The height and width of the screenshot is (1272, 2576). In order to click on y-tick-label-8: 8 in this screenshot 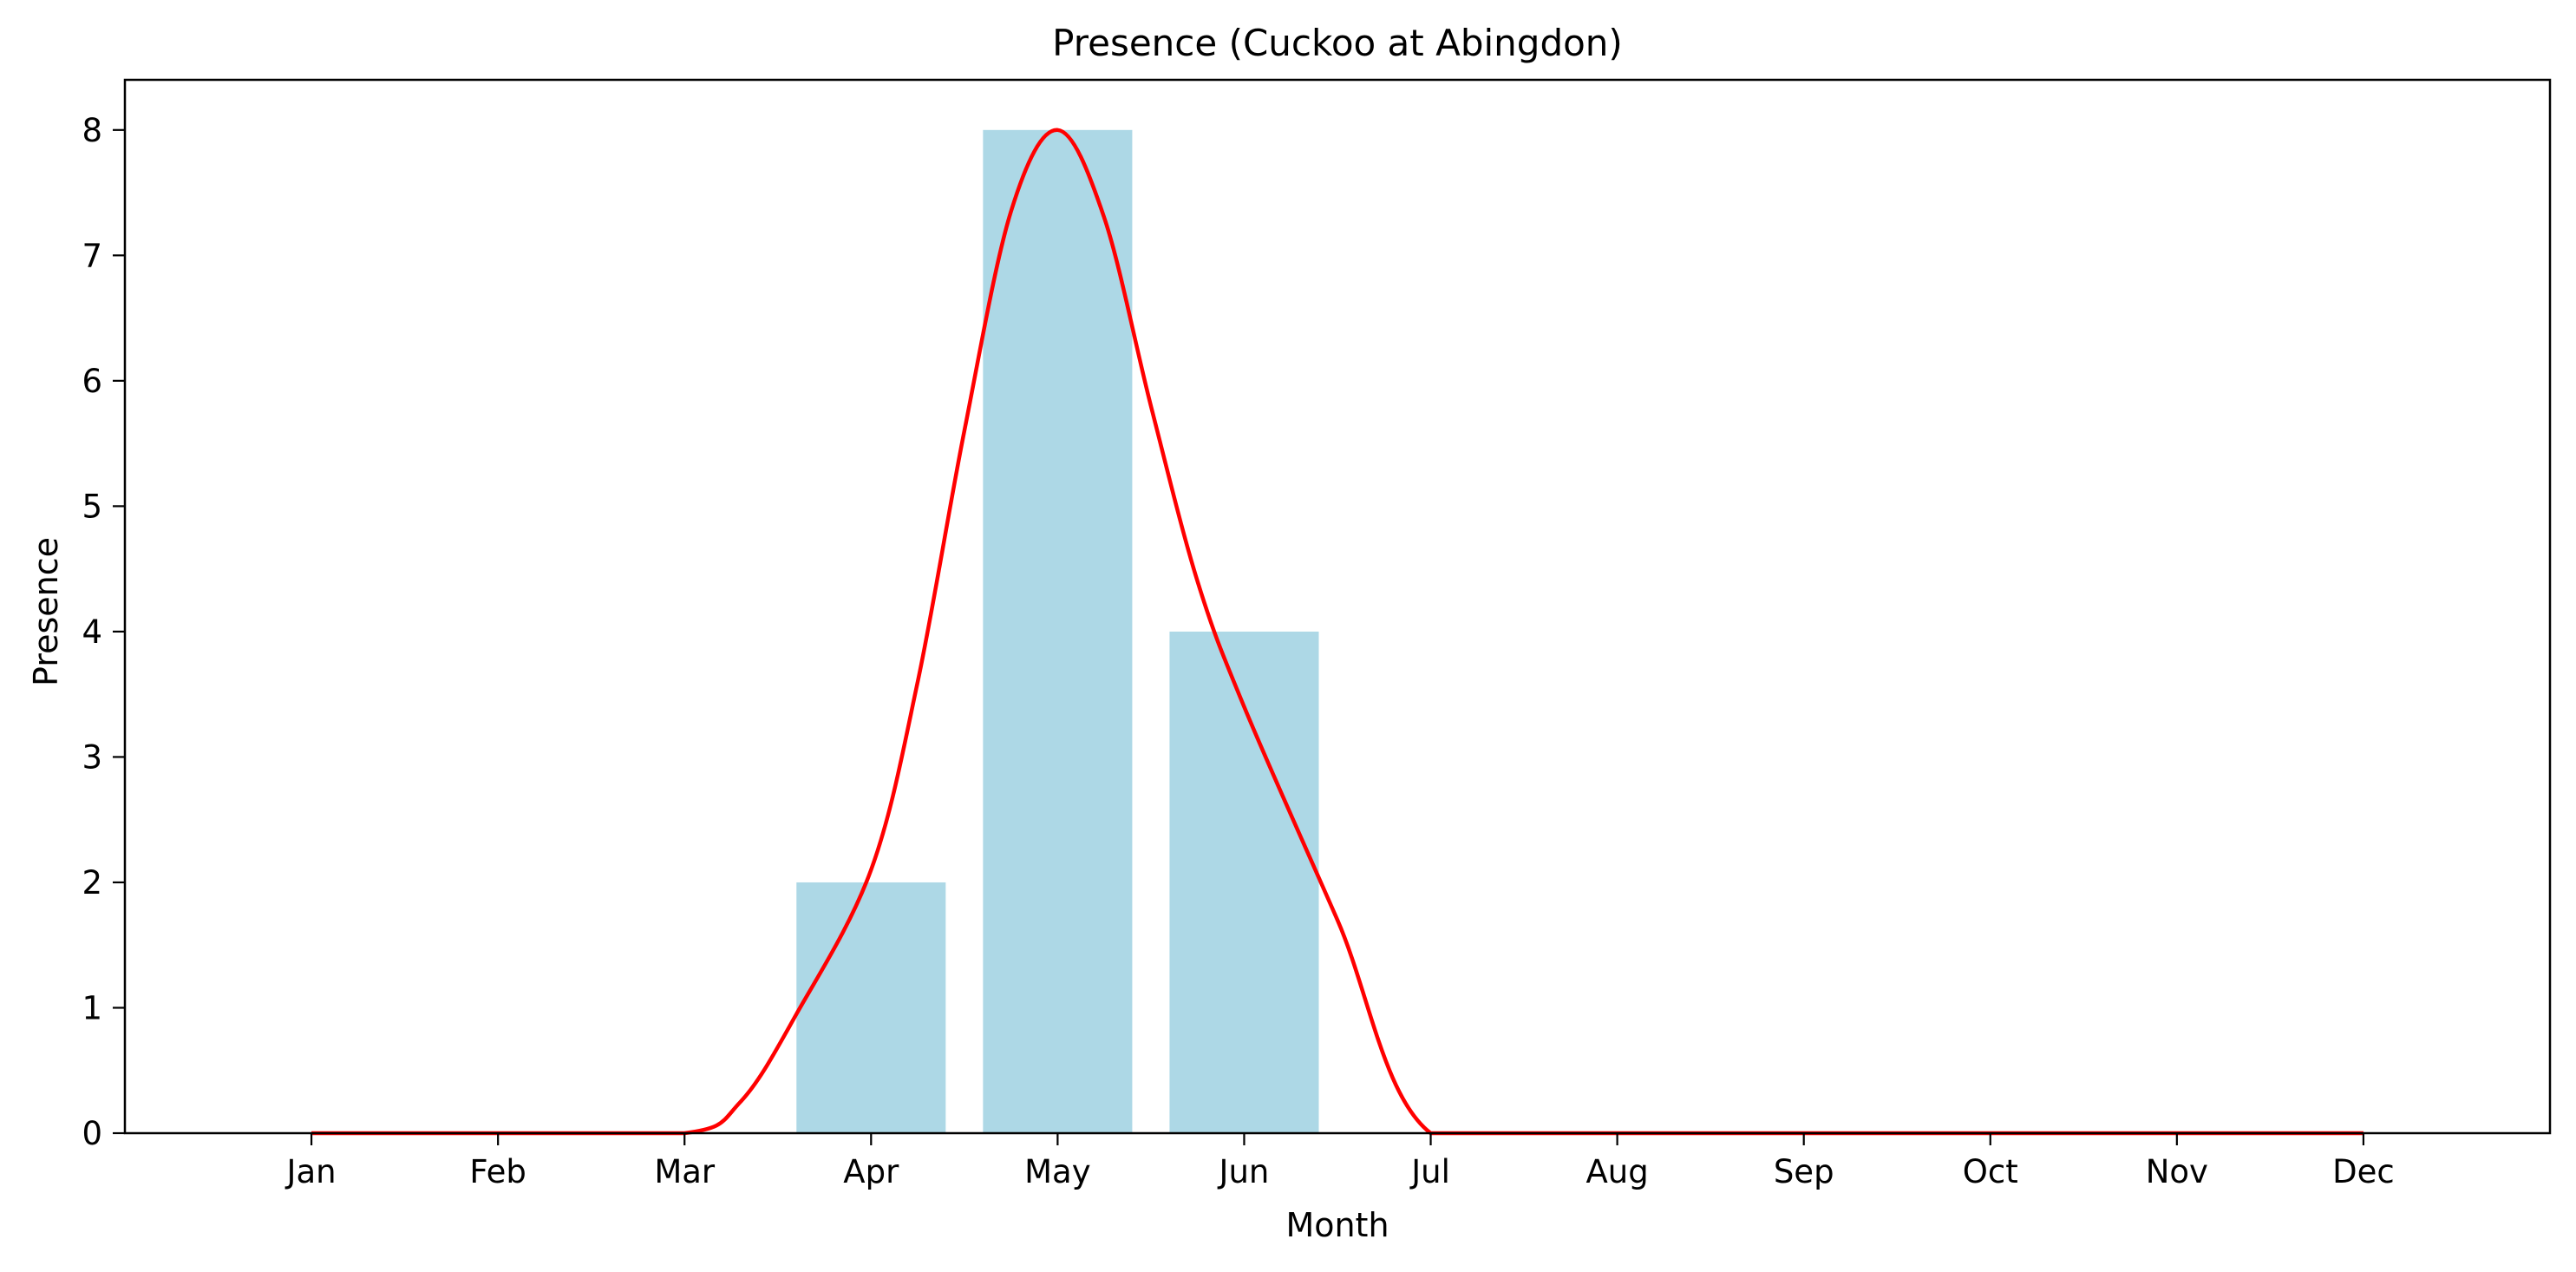, I will do `click(92, 130)`.